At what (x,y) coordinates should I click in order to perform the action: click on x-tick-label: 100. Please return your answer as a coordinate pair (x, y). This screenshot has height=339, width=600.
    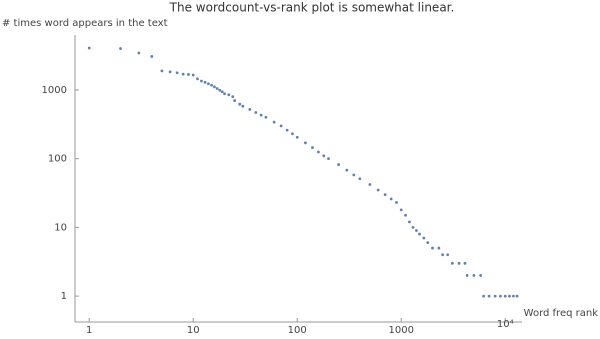
    Looking at the image, I should click on (297, 330).